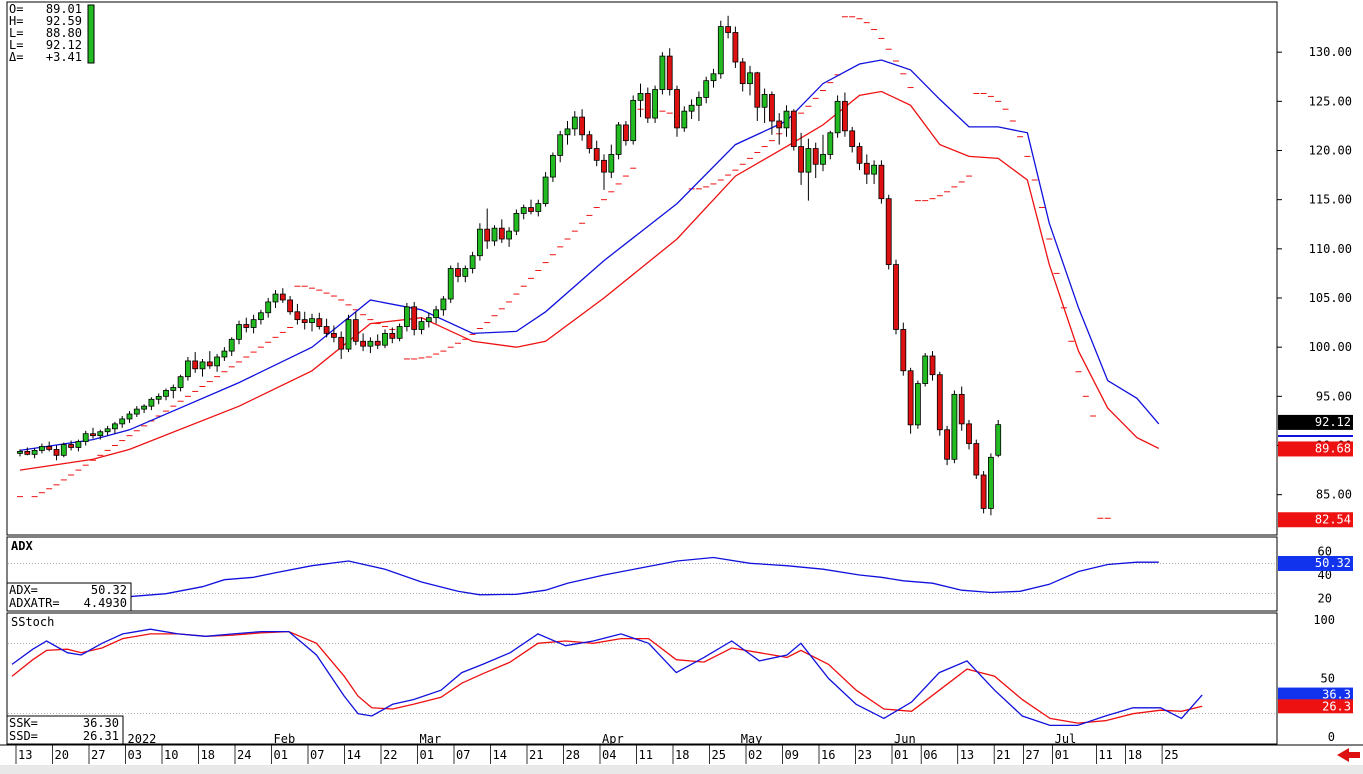 The image size is (1363, 774). I want to click on ssk-label: SSK=, so click(23, 723).